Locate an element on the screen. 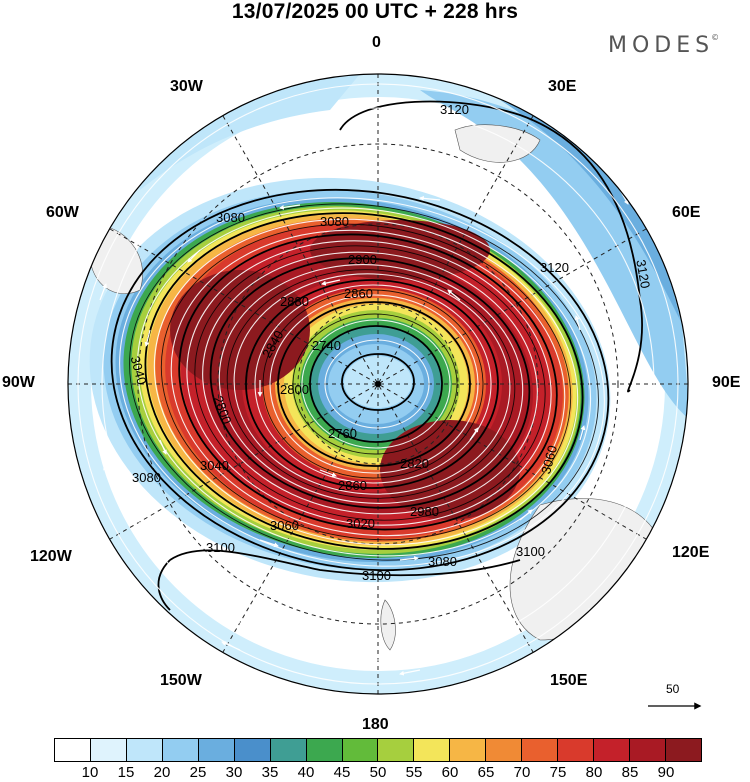 This screenshot has height=782, width=750. colorbar-tick-label: 85 is located at coordinates (630, 772).